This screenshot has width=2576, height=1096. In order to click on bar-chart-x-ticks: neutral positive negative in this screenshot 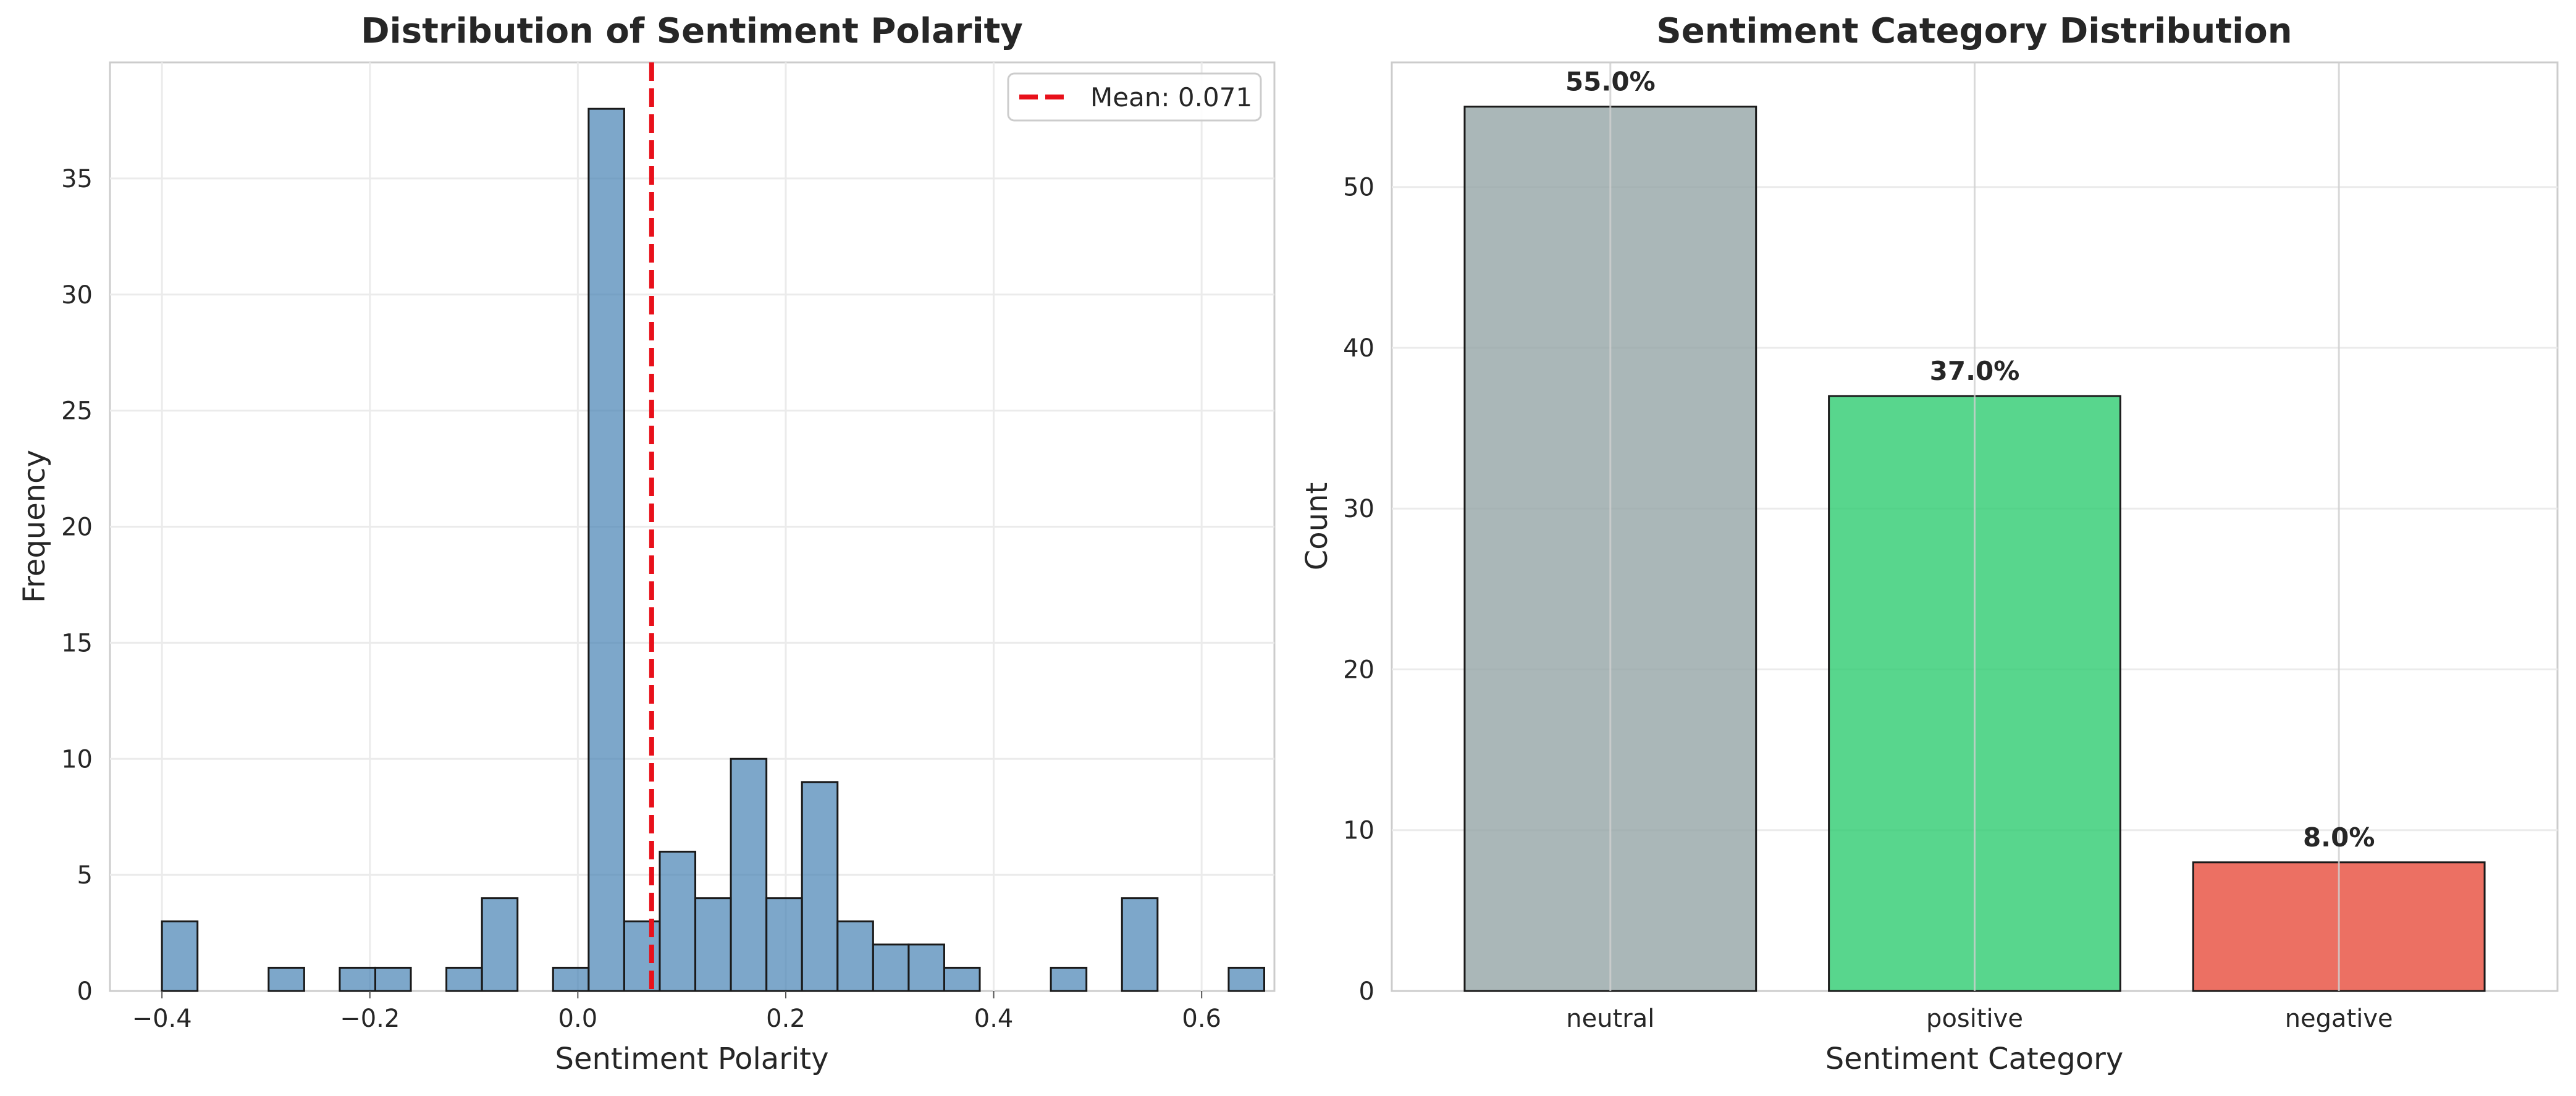, I will do `click(1979, 1019)`.